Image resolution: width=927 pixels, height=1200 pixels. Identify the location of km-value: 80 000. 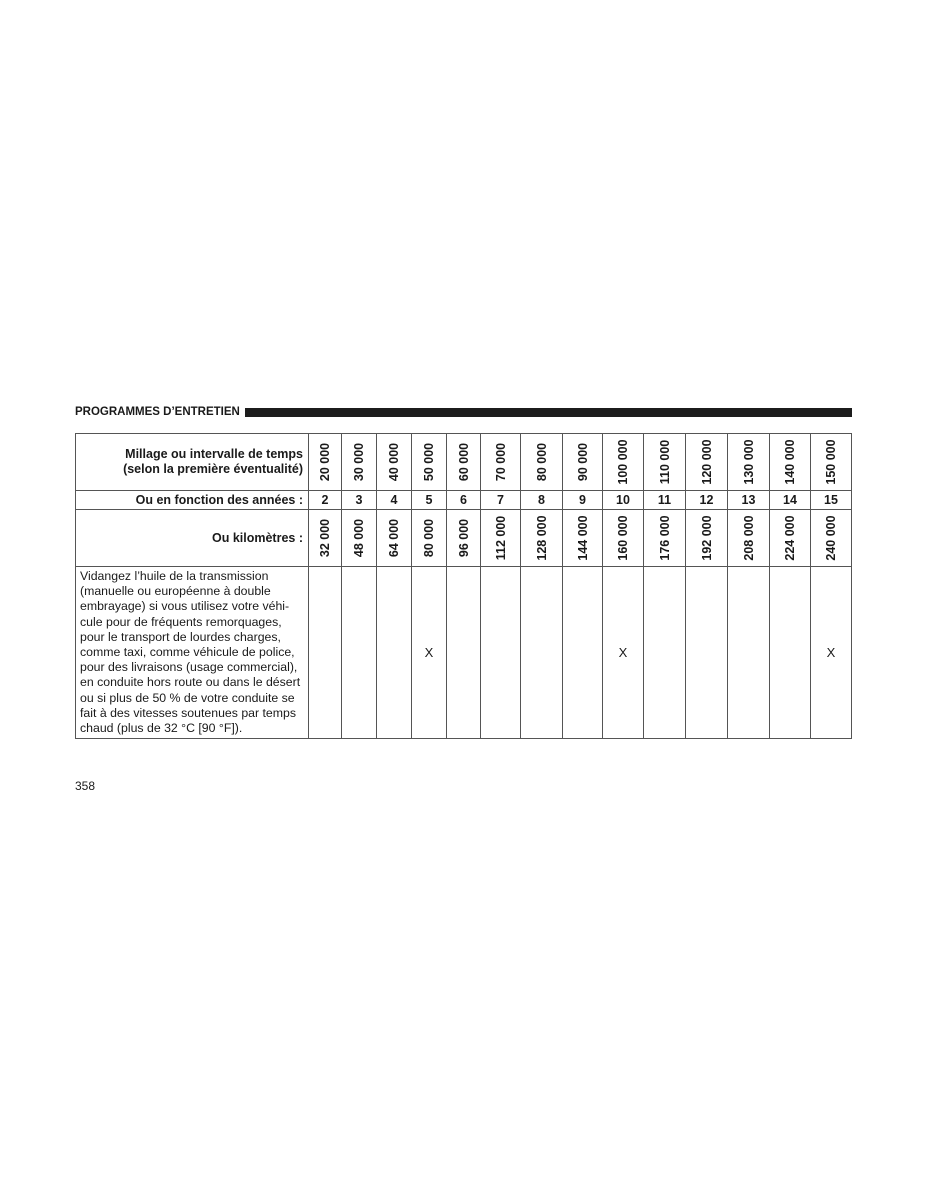
(429, 538).